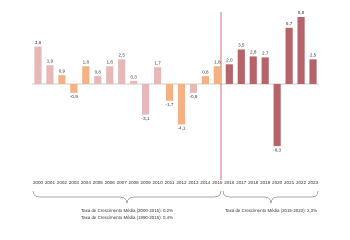  I want to click on x-tick-label: 2014, so click(205, 182).